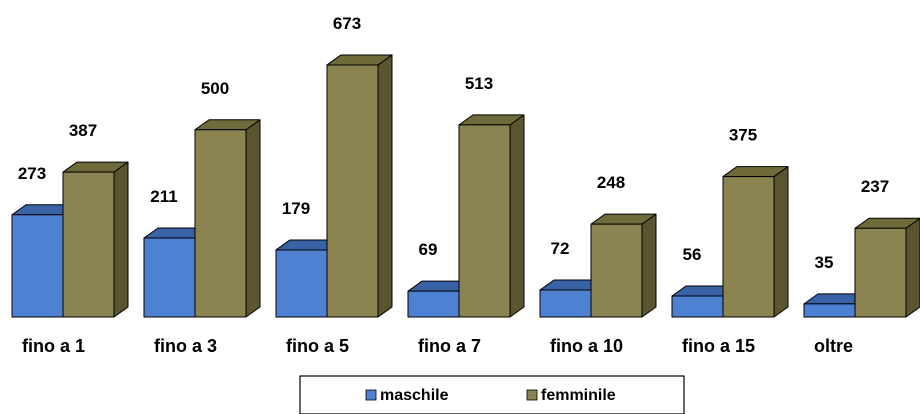 The image size is (920, 414). I want to click on legend: maschile femminile, so click(492, 394).